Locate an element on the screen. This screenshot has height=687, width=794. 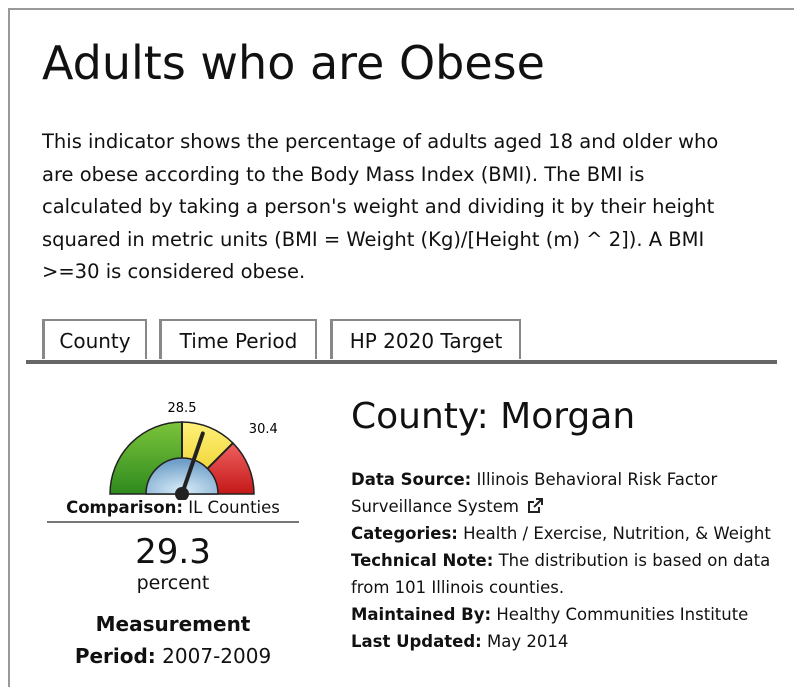
detail-value: May 2014 is located at coordinates (528, 641).